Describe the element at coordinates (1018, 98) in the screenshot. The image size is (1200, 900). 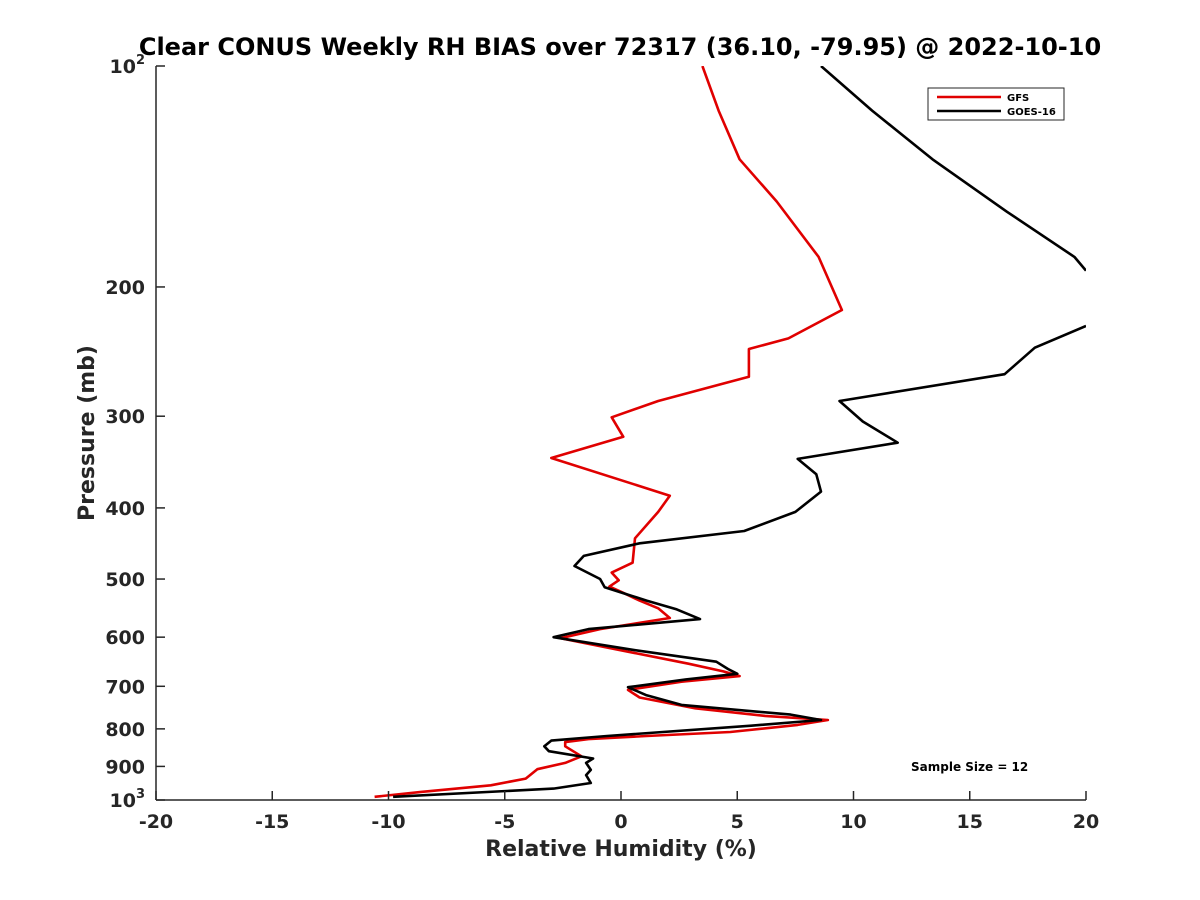
I see `legend-label-gfs: GFS` at that location.